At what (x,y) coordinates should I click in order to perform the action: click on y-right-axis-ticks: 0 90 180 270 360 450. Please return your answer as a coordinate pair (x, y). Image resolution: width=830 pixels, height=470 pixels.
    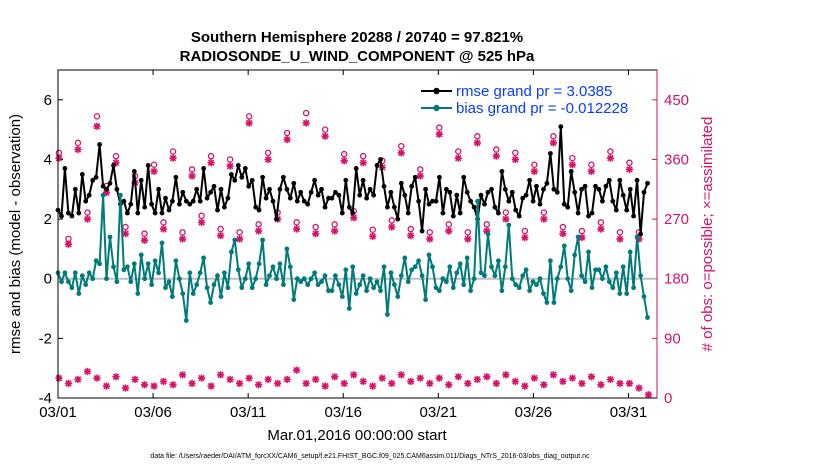
    Looking at the image, I should click on (670, 249).